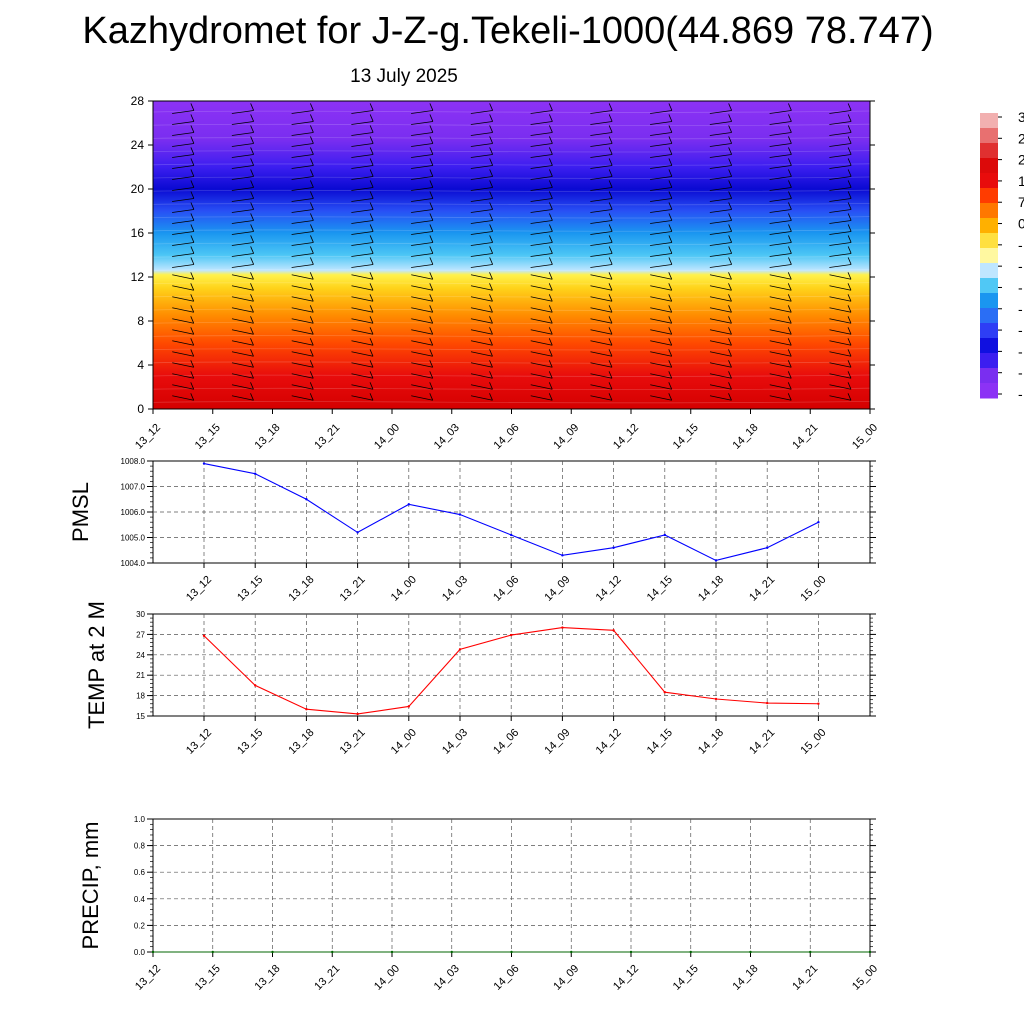  Describe the element at coordinates (1002, 255) in the screenshot. I see `colorbar: 3 2 2 1 7 0 - - - - - - - -` at that location.